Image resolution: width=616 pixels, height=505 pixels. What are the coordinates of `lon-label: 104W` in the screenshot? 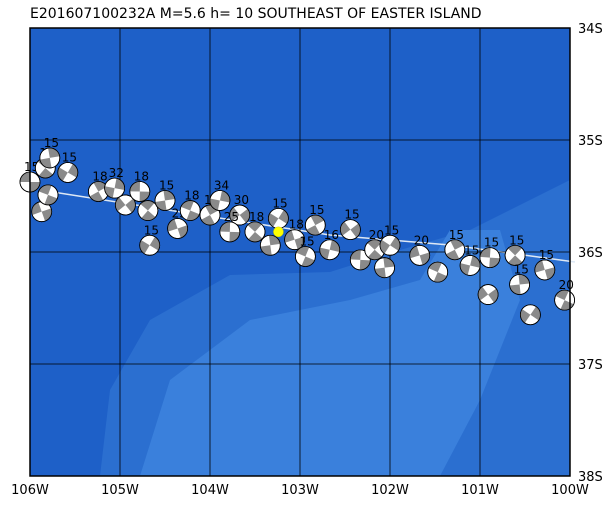 It's located at (210, 490).